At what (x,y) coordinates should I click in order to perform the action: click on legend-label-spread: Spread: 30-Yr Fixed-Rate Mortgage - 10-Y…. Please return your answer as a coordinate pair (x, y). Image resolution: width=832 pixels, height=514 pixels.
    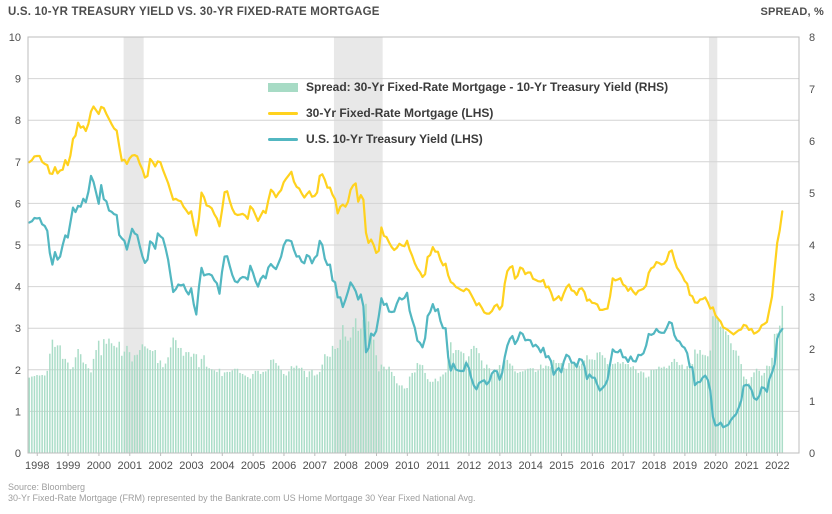
    Looking at the image, I should click on (487, 87).